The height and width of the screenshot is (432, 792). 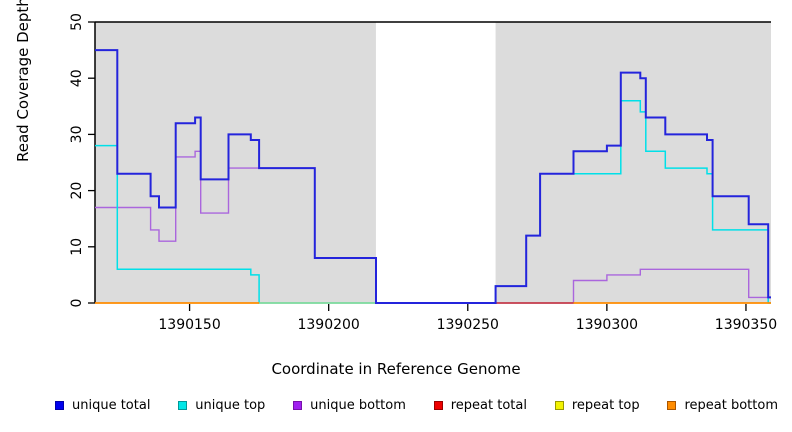 What do you see at coordinates (230, 405) in the screenshot?
I see `legend-label: unique top` at bounding box center [230, 405].